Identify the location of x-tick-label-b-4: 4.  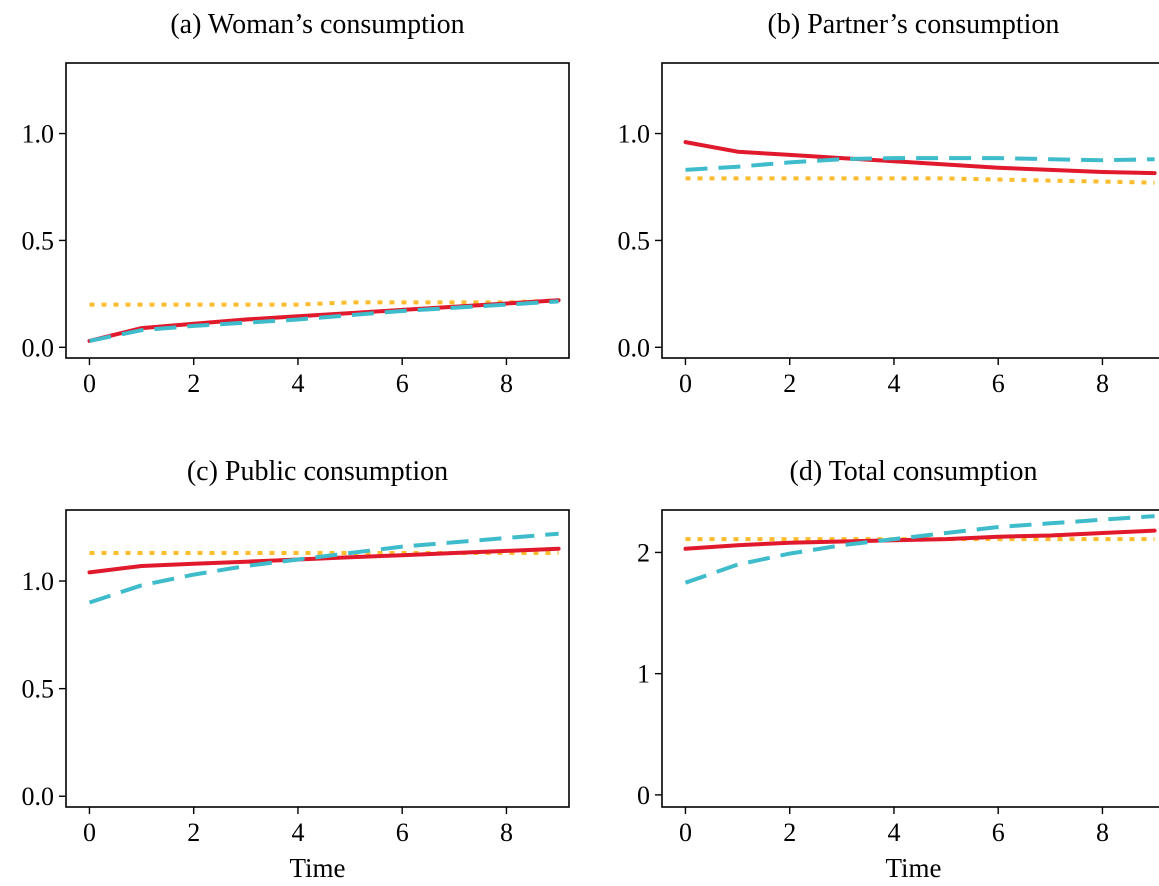
(893, 383).